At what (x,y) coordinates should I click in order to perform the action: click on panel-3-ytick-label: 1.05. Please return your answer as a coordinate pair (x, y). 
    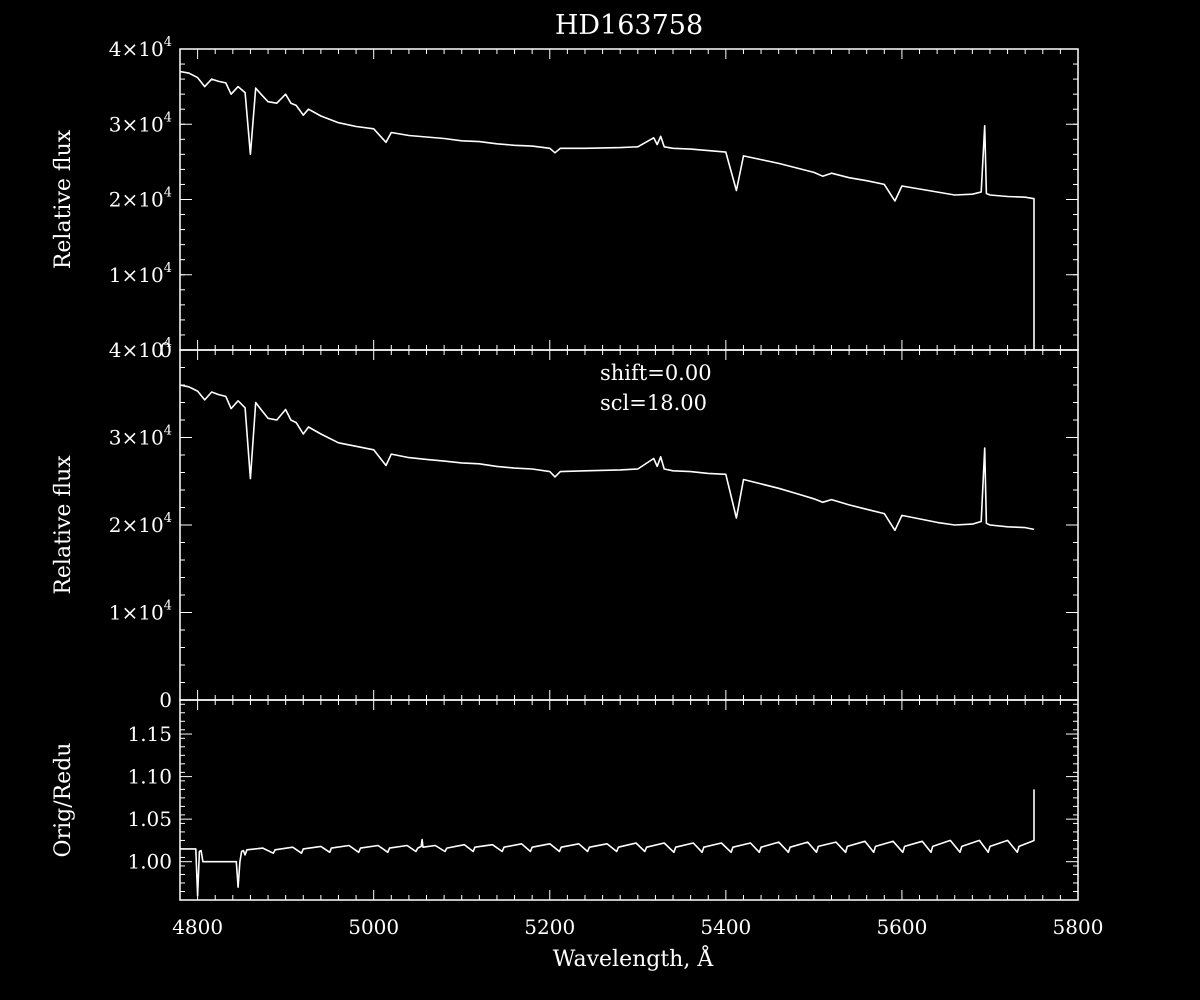
    Looking at the image, I should click on (149, 819).